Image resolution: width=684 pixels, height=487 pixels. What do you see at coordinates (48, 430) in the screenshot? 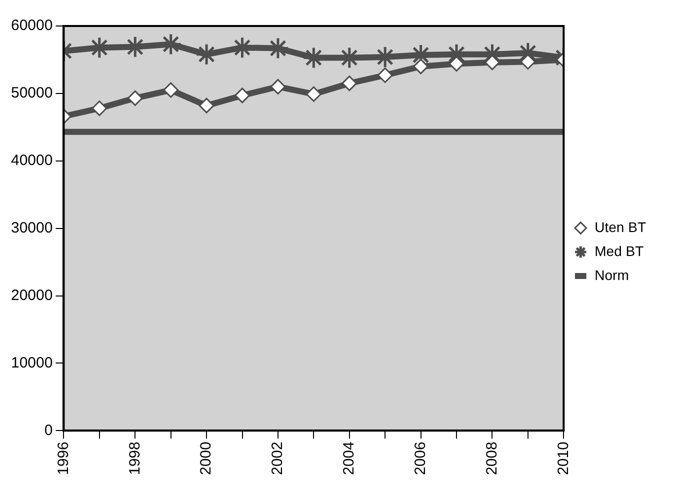
I see `y-tick-label: 0` at bounding box center [48, 430].